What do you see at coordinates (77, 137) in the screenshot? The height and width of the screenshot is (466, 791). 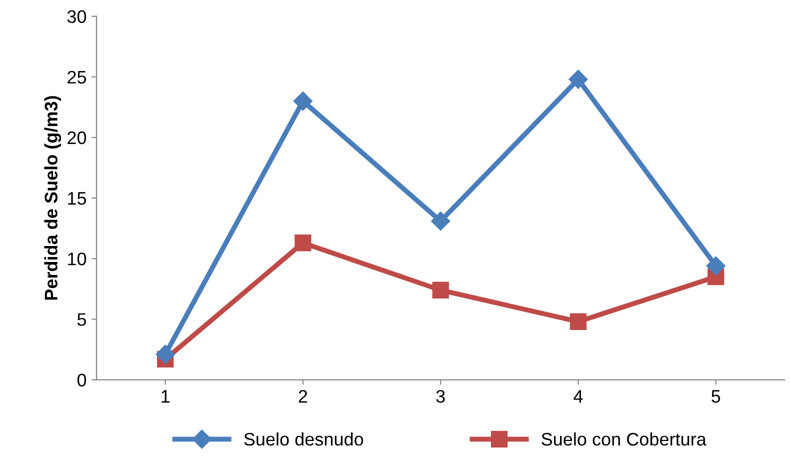 I see `y-tick-label: 20` at bounding box center [77, 137].